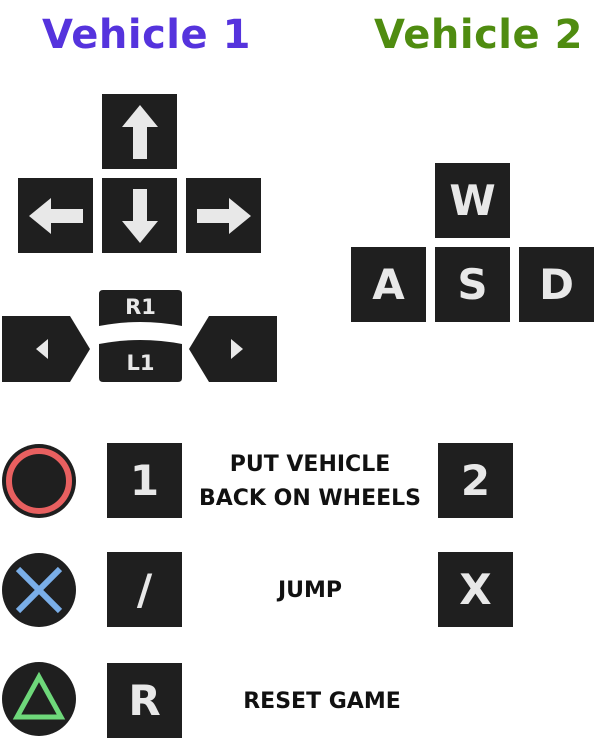 The width and height of the screenshot is (601, 739). Describe the element at coordinates (144, 480) in the screenshot. I see `key-1: 1` at that location.